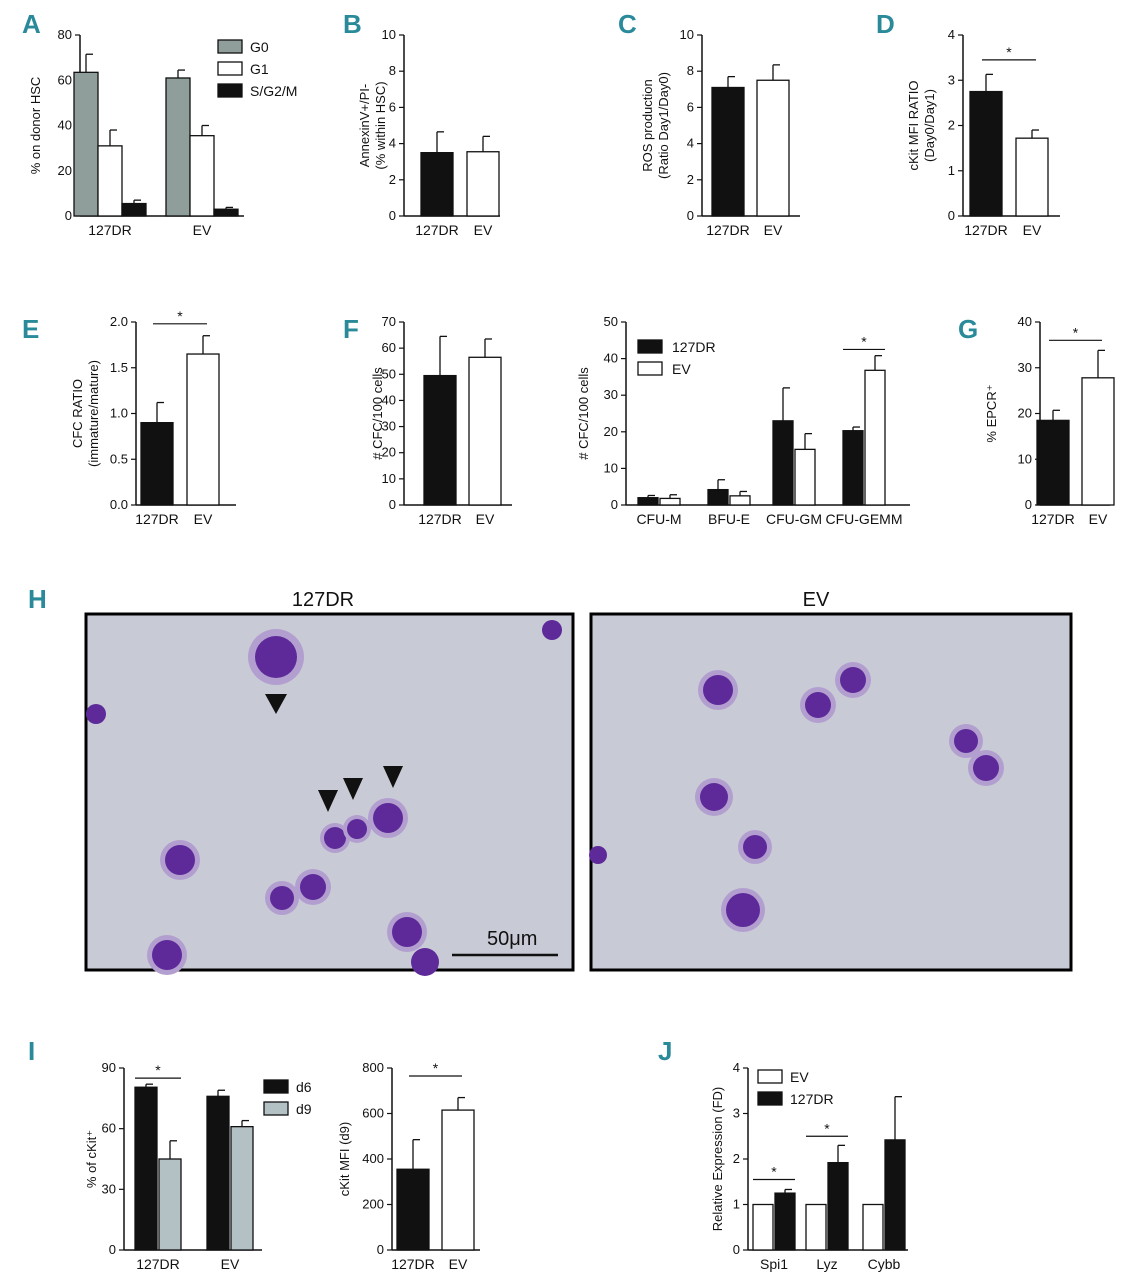 This screenshot has height=1280, width=1132. Describe the element at coordinates (119, 504) in the screenshot. I see `y-tick-label: 0.0` at that location.